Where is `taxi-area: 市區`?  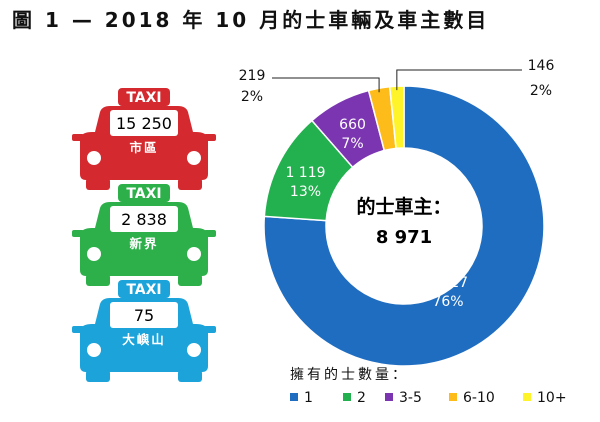 taxi-area: 市區 is located at coordinates (143, 147).